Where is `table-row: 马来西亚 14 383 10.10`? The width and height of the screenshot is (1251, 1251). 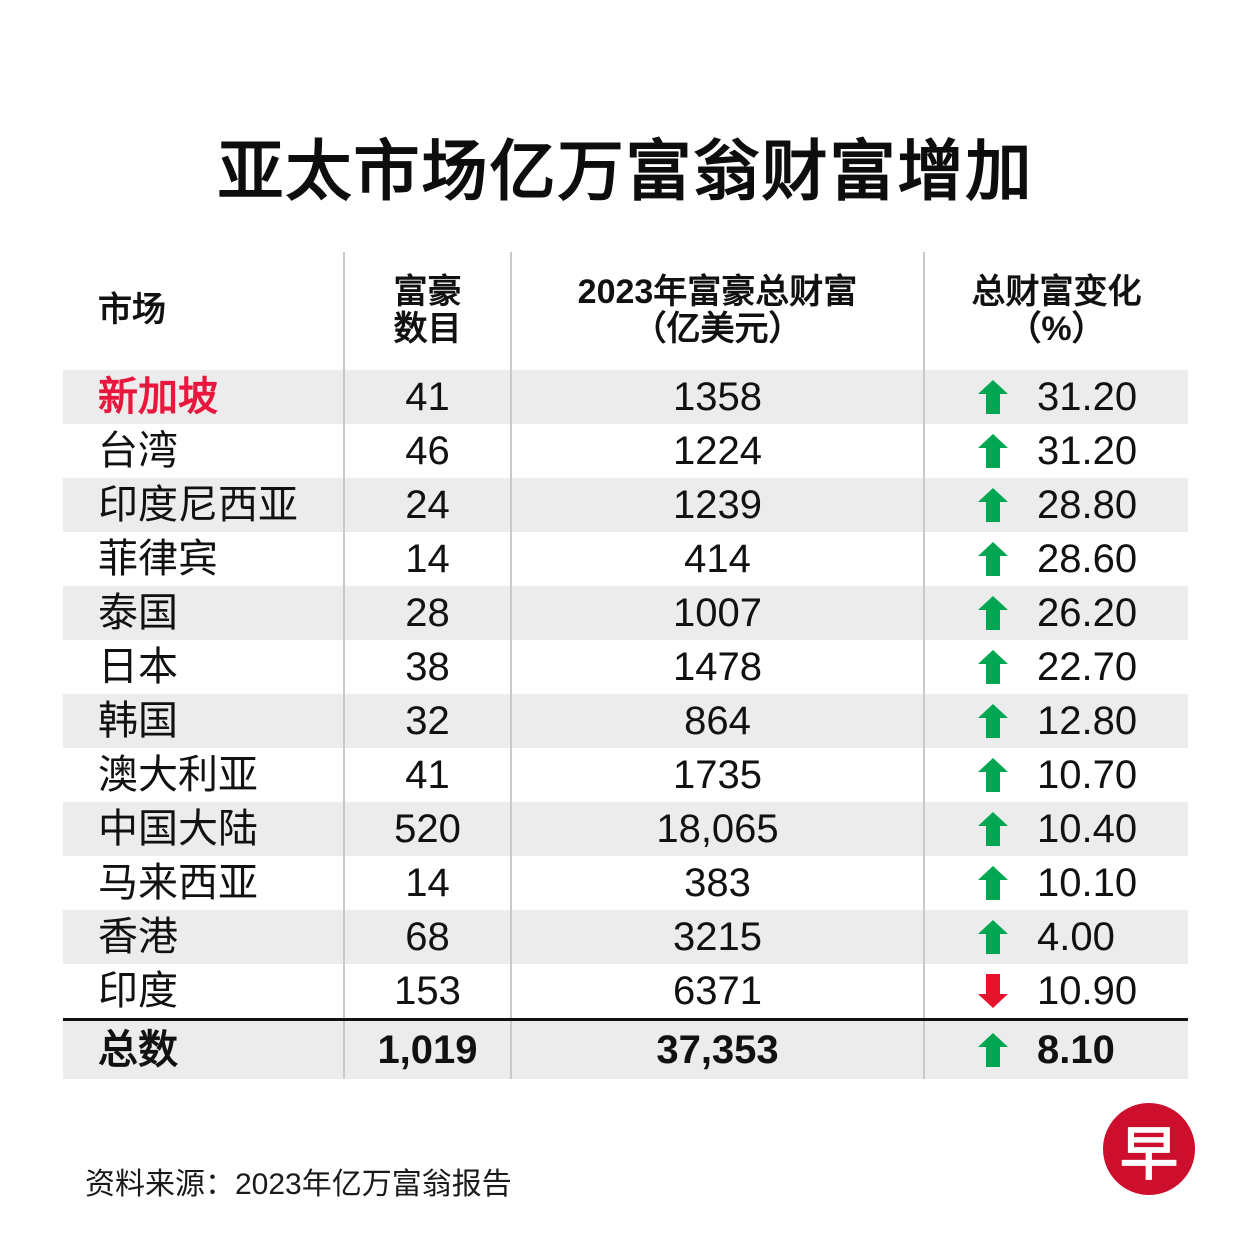
table-row: 马来西亚 14 383 10.10 is located at coordinates (625, 883).